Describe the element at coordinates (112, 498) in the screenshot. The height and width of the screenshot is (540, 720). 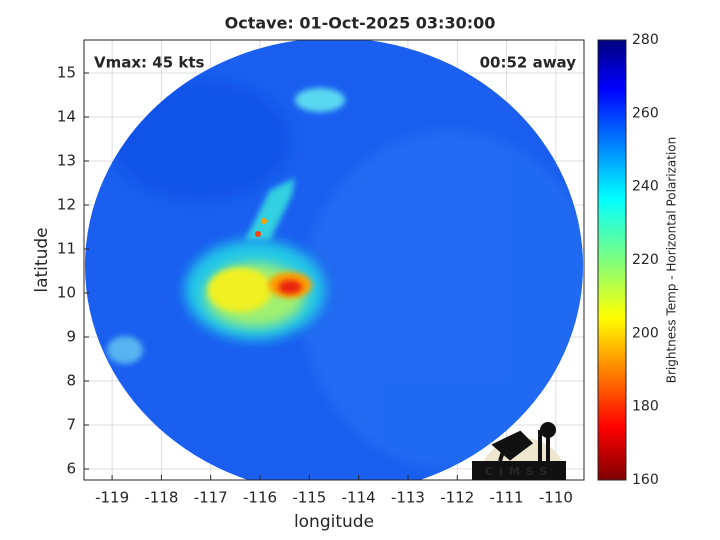
I see `x-tick-label: -119` at that location.